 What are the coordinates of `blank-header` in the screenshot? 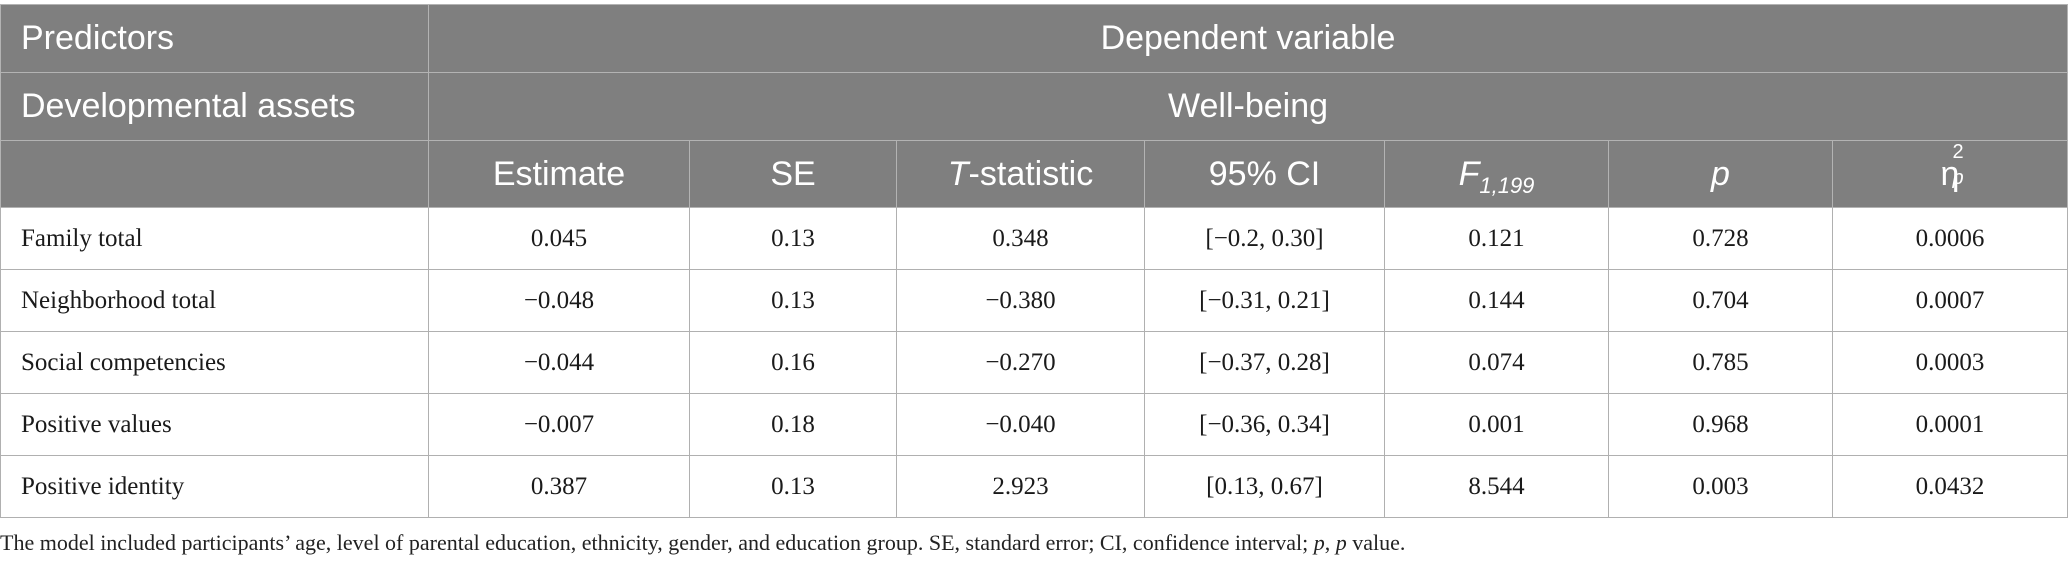 It's located at (214, 174).